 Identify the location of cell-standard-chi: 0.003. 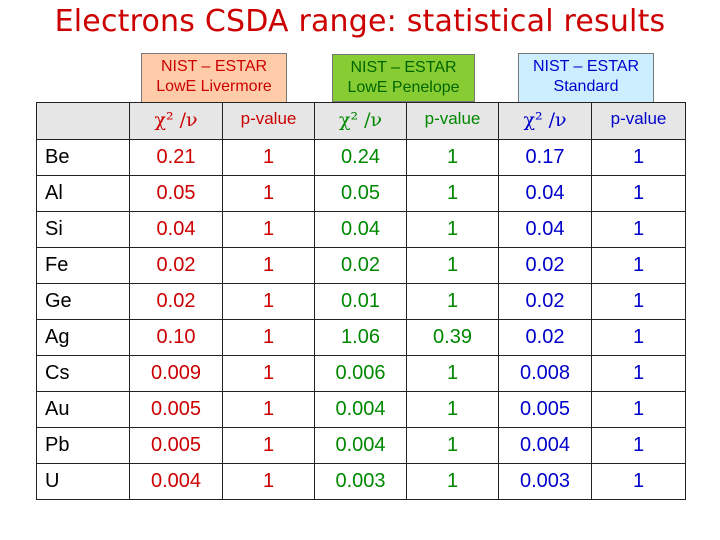
(545, 481).